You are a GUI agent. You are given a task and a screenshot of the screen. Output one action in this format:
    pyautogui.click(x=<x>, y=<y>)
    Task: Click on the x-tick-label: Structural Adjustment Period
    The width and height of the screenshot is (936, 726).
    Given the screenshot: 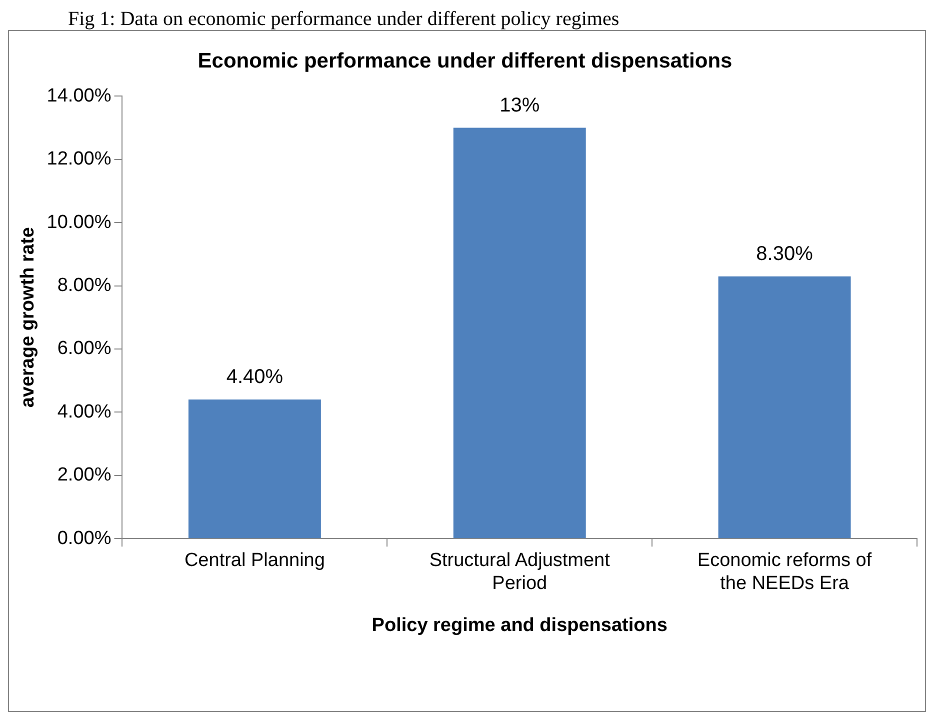 What is the action you would take?
    pyautogui.click(x=520, y=572)
    